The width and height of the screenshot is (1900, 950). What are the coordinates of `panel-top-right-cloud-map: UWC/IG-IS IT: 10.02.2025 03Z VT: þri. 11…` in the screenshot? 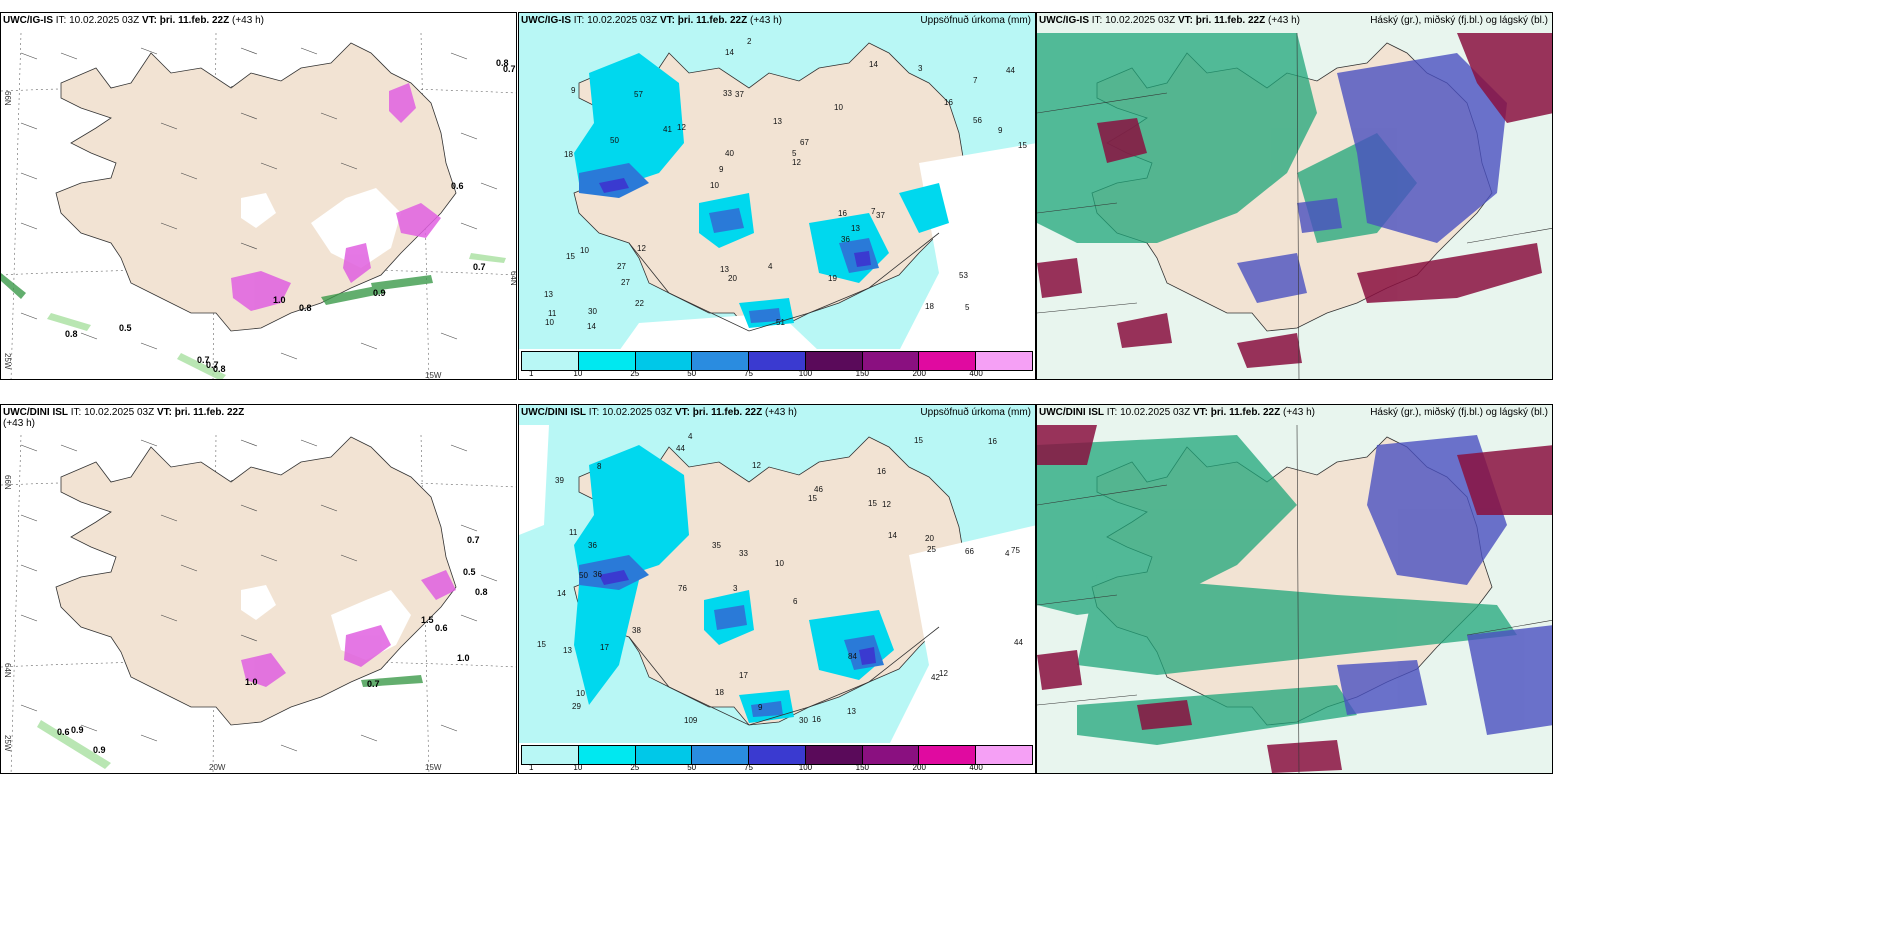 It's located at (1294, 196).